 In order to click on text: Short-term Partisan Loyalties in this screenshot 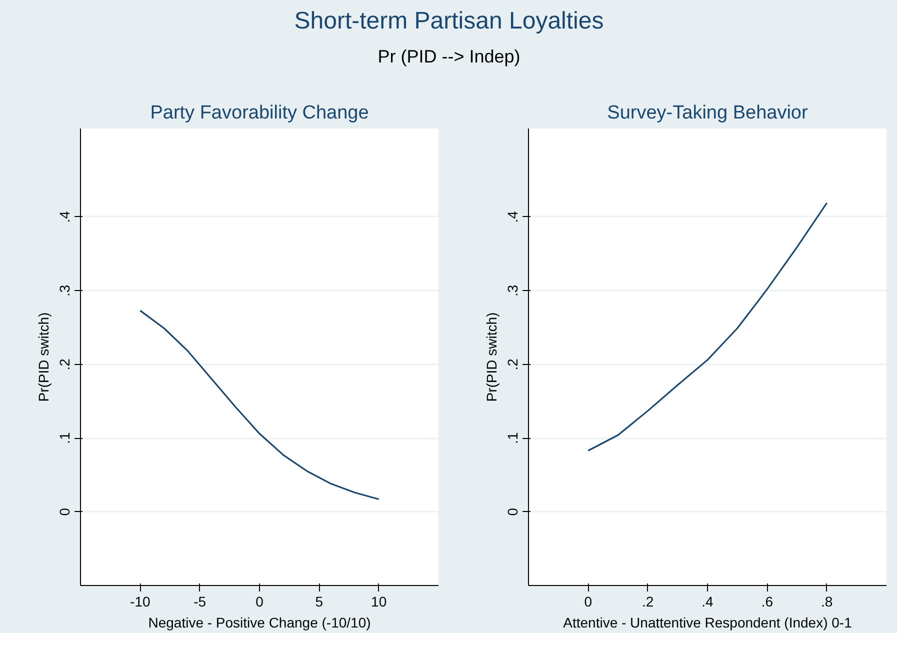, I will do `click(449, 21)`.